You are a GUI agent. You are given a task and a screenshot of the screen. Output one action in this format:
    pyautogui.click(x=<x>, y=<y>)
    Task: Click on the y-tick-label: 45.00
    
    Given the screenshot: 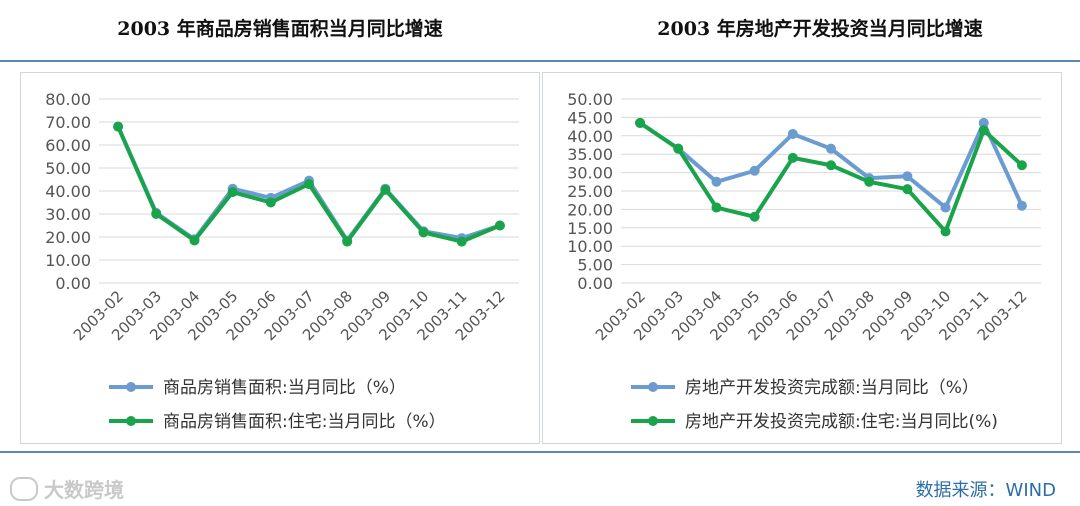 What is the action you would take?
    pyautogui.click(x=590, y=117)
    